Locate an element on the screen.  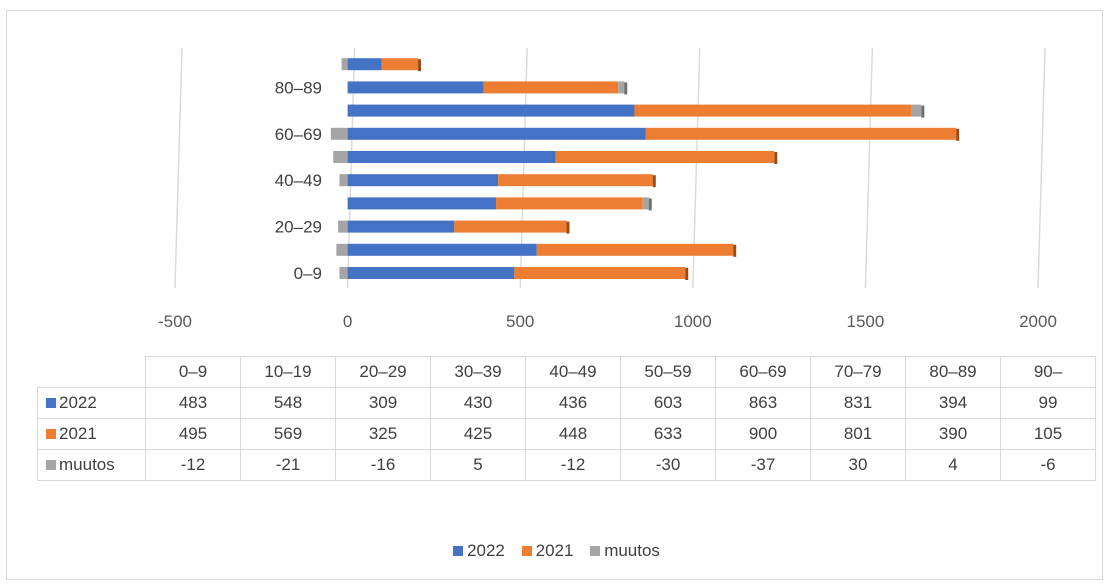
table-cell: 99 is located at coordinates (1048, 403).